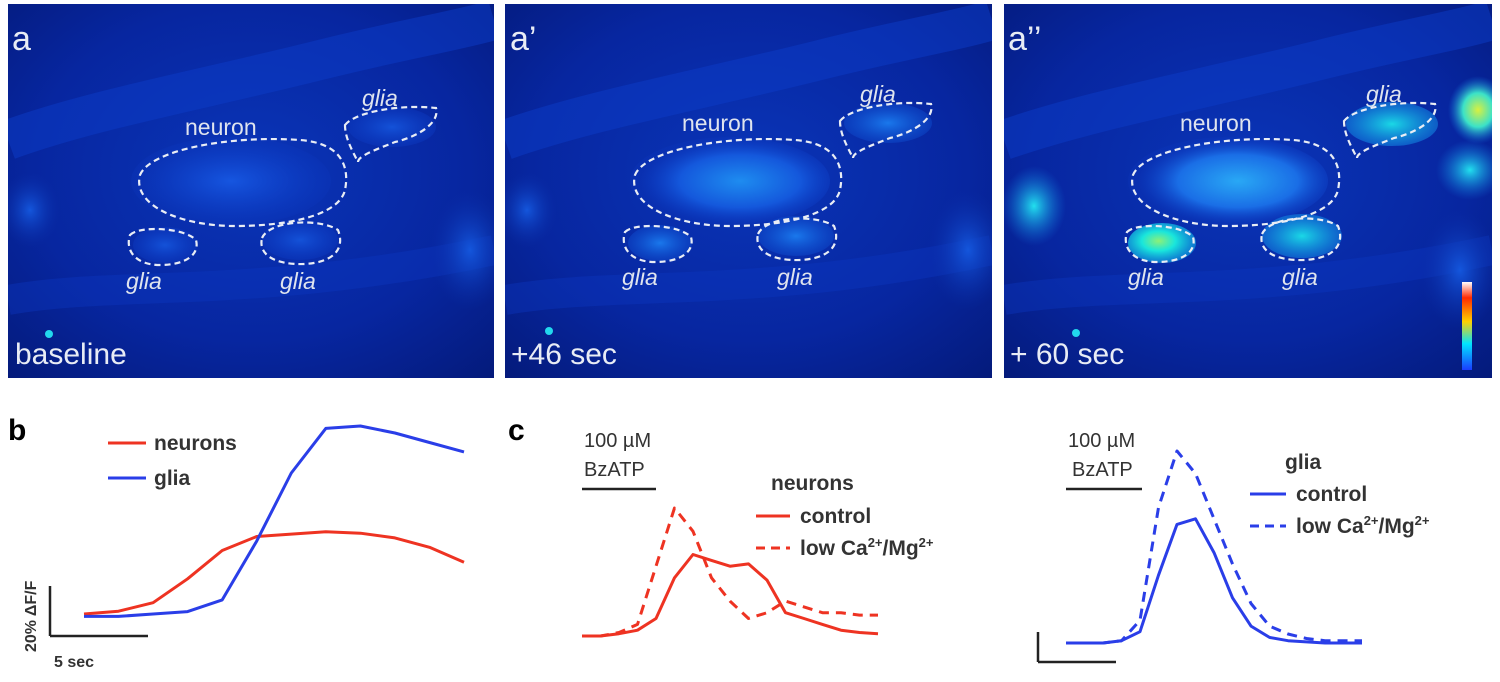  I want to click on panel-c-glia: 100 µM BzATP glia control low Ca2+/Mg2+, so click(1233, 547).